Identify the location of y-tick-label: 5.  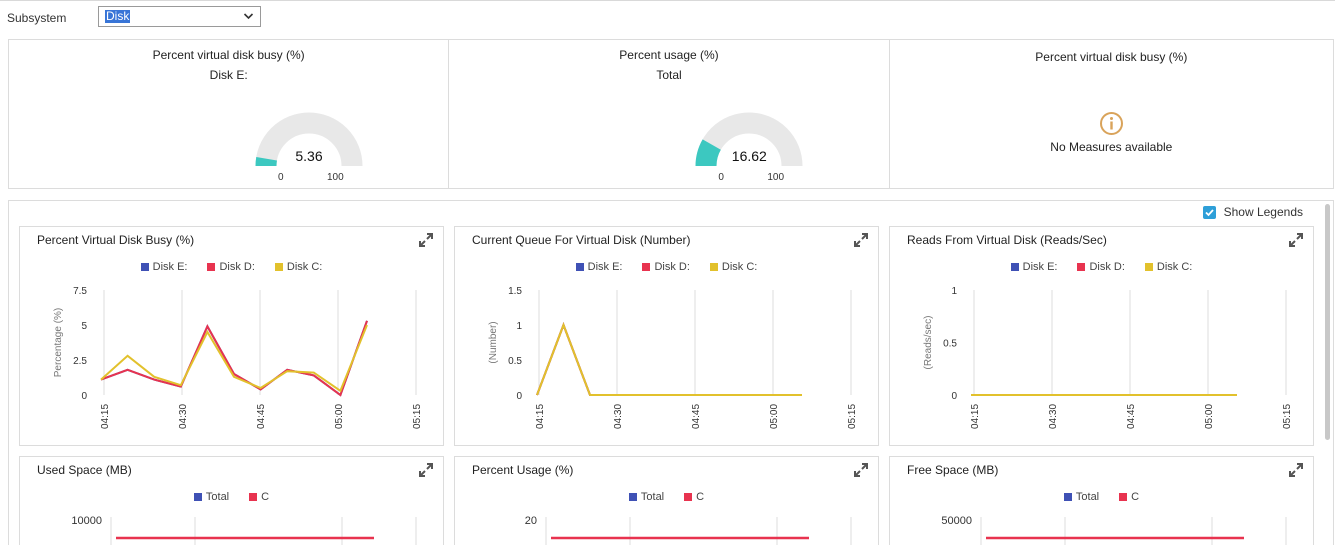
(84, 326).